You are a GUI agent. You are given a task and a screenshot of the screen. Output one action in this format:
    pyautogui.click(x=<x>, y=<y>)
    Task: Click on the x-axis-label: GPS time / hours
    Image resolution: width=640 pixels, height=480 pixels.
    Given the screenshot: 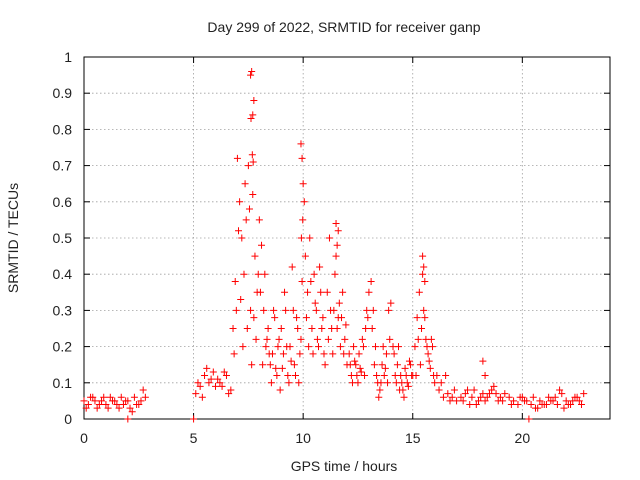 What is the action you would take?
    pyautogui.click(x=344, y=466)
    